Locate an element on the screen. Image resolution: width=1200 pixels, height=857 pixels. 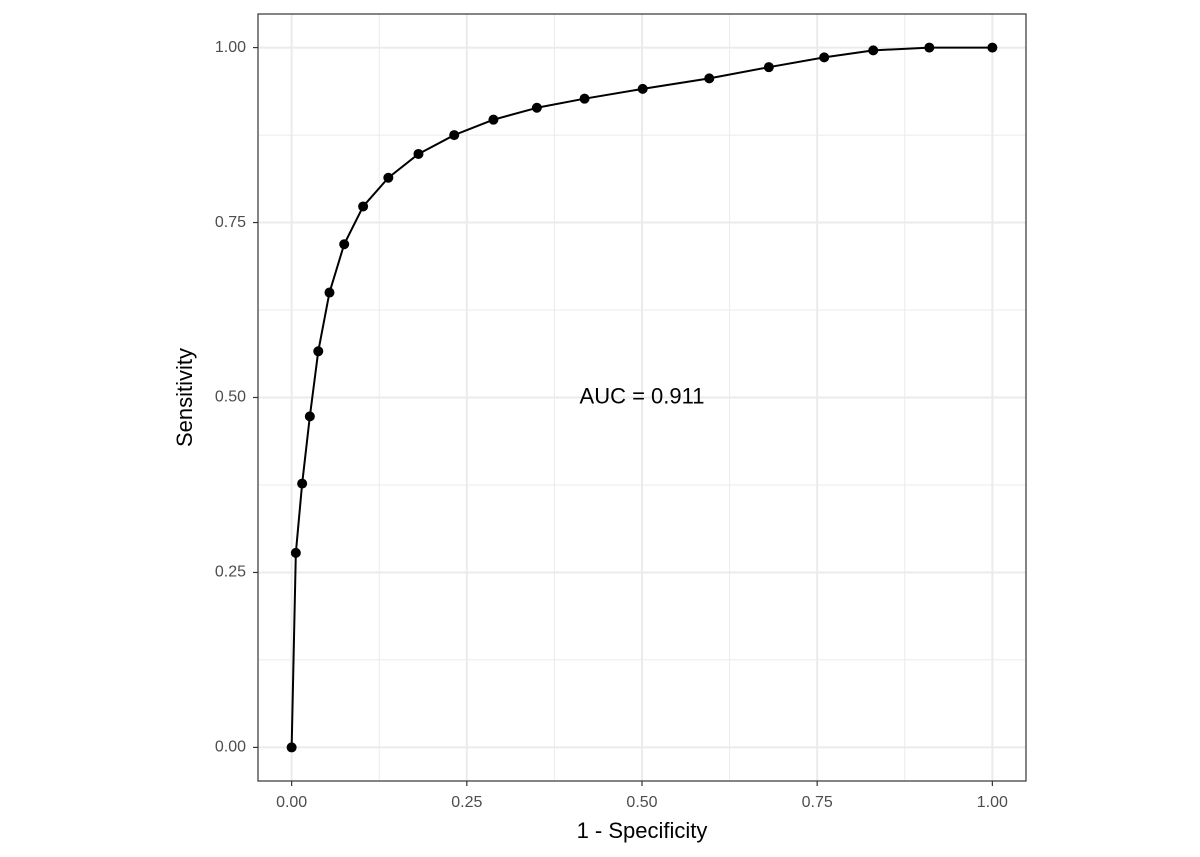
x-tick-label: 1.00 is located at coordinates (992, 802).